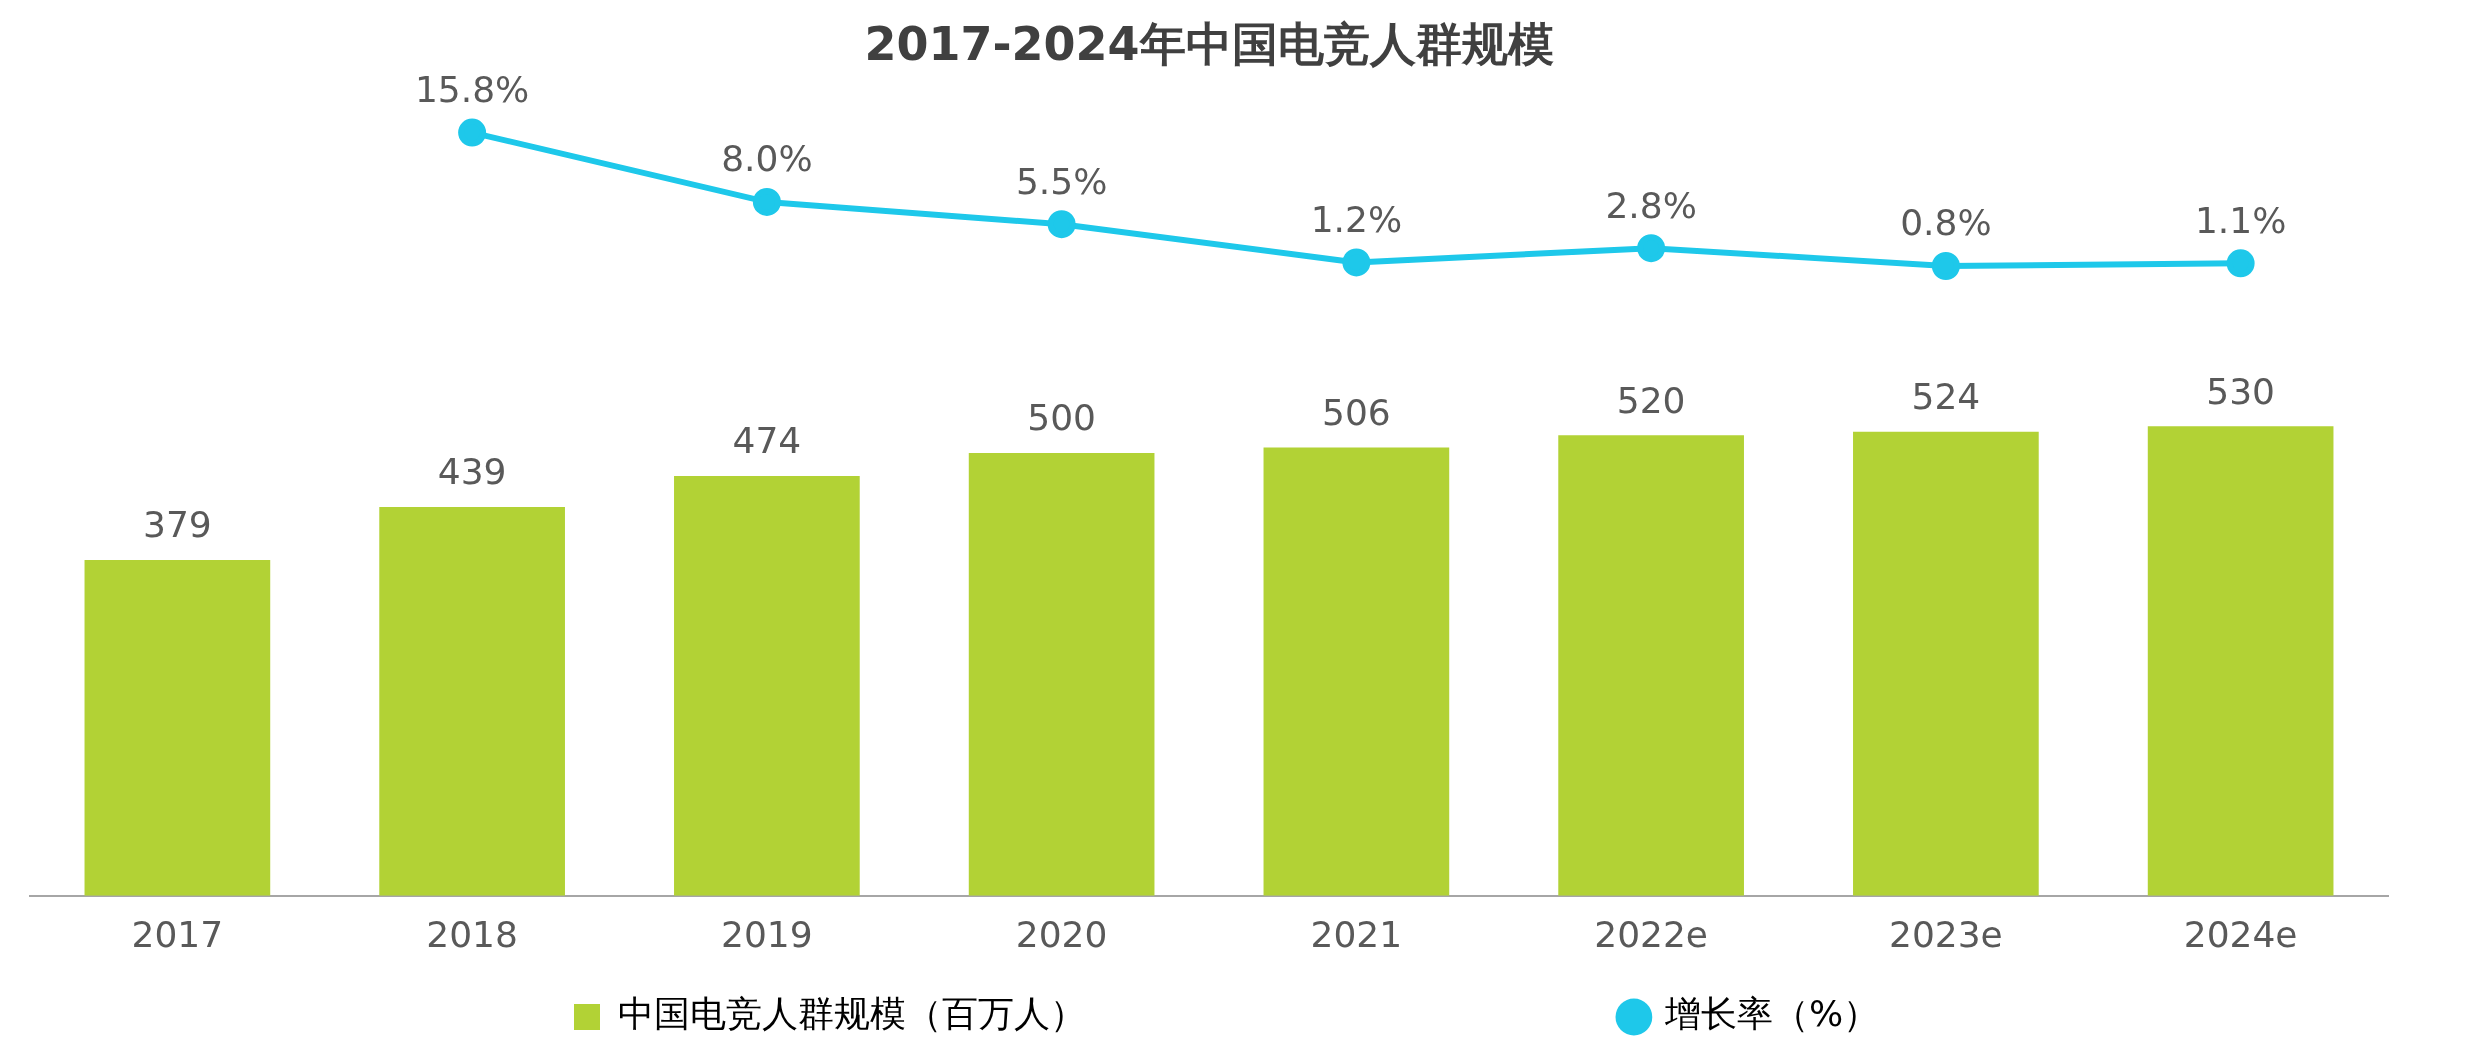 The width and height of the screenshot is (2468, 1055). What do you see at coordinates (472, 472) in the screenshot?
I see `data-label: 439` at bounding box center [472, 472].